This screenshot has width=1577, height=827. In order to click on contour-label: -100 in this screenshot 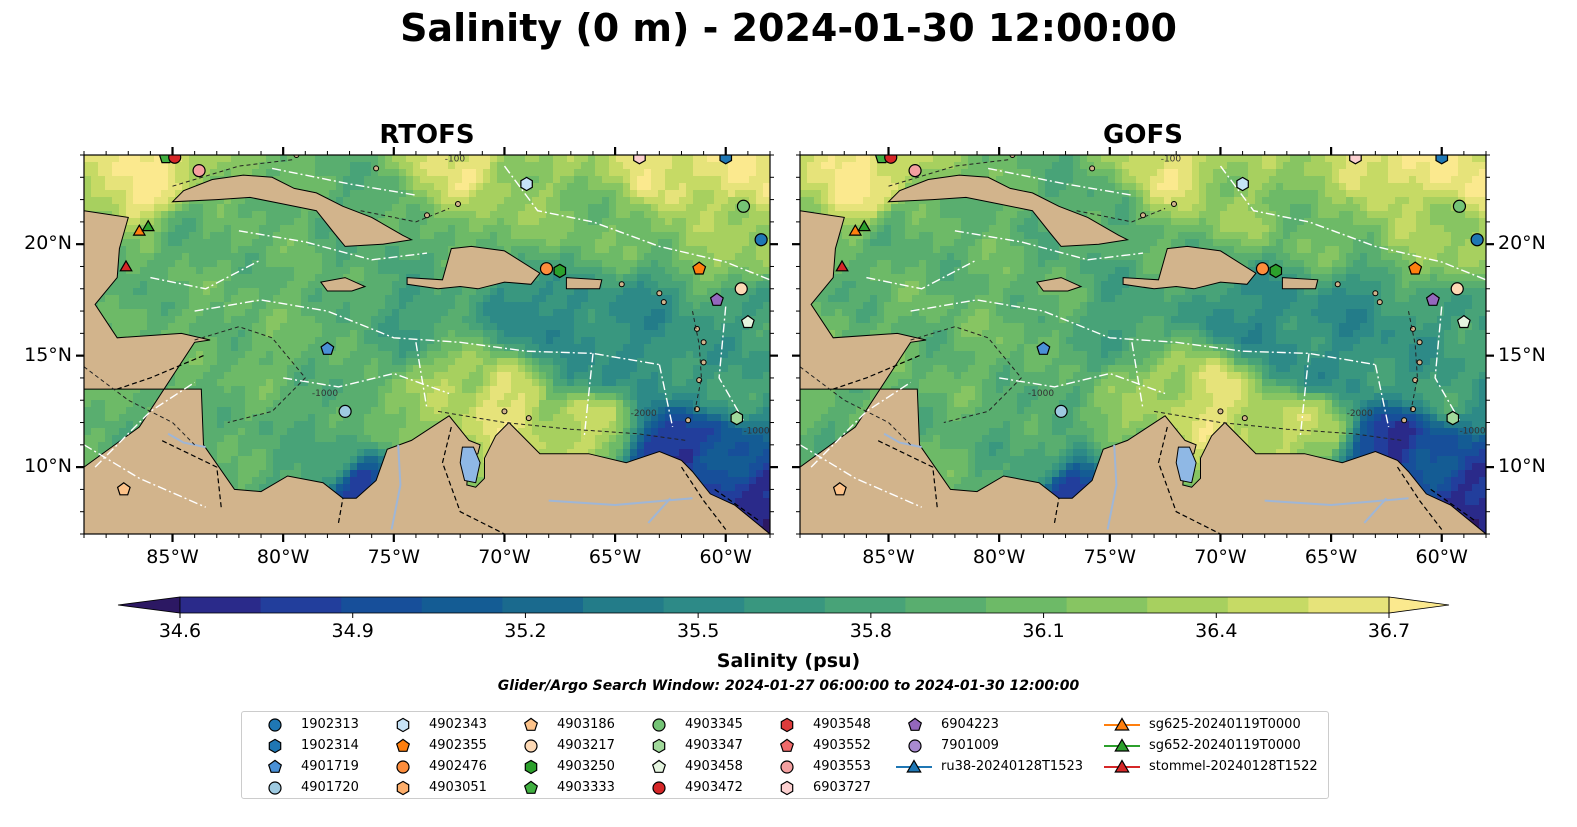, I will do `click(1171, 160)`.